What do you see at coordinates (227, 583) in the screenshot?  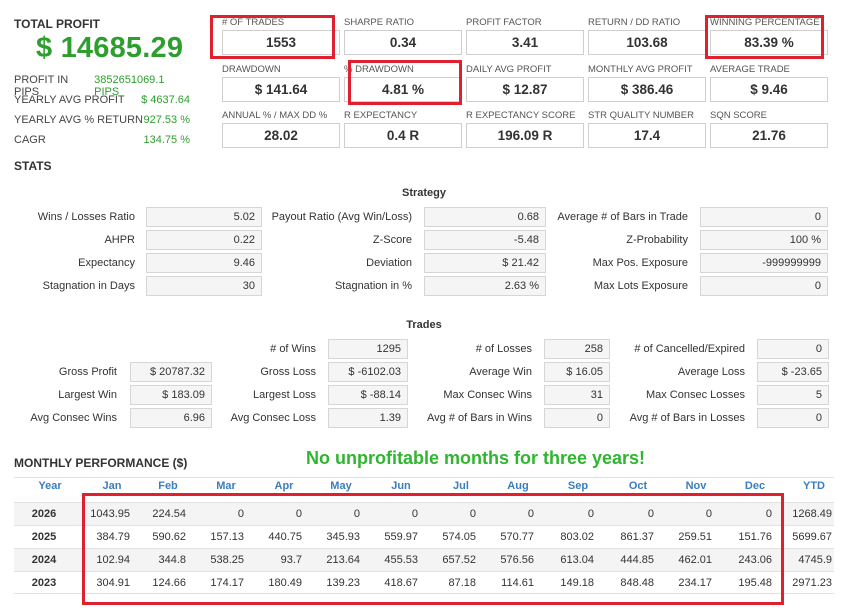 I see `cell: 174.17` at bounding box center [227, 583].